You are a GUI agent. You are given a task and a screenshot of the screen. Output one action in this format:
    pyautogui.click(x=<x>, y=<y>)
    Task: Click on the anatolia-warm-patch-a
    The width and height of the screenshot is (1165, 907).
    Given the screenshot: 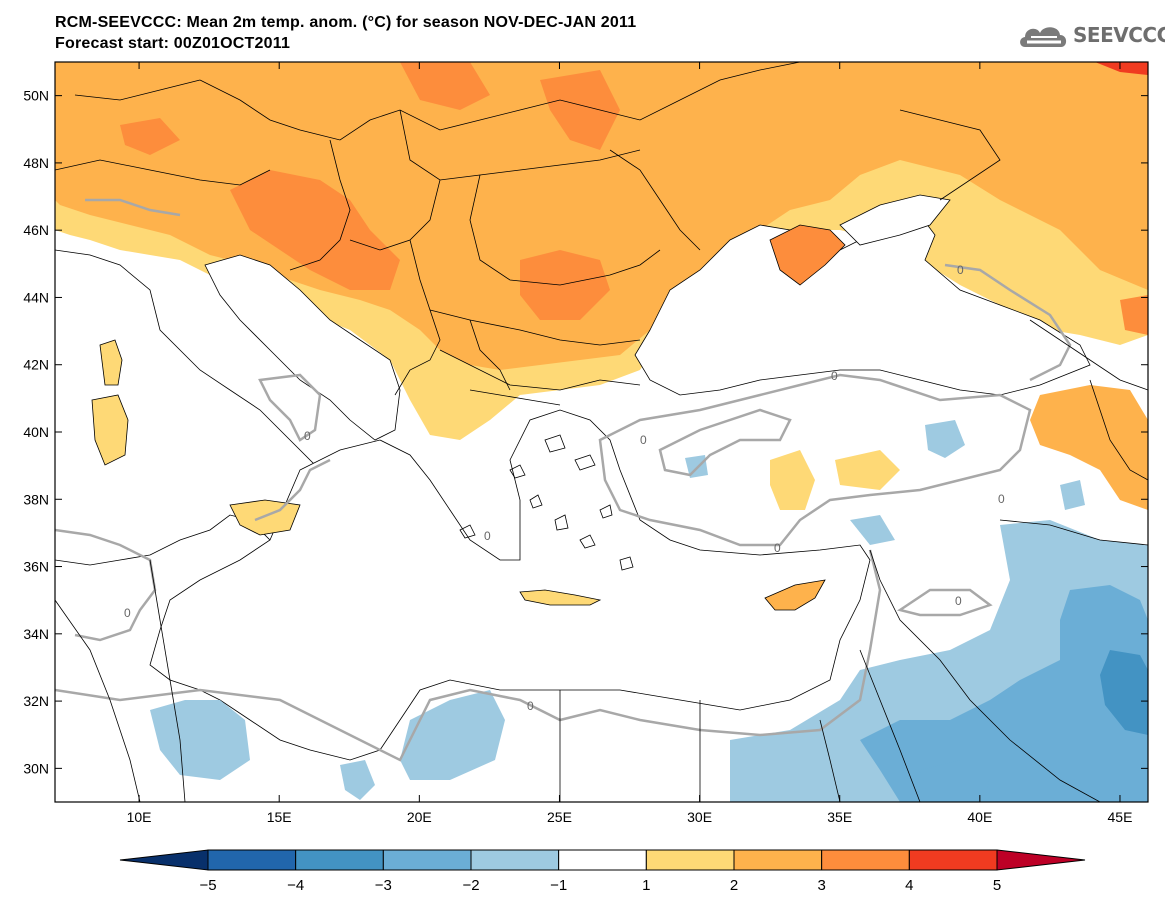 What is the action you would take?
    pyautogui.click(x=792, y=480)
    